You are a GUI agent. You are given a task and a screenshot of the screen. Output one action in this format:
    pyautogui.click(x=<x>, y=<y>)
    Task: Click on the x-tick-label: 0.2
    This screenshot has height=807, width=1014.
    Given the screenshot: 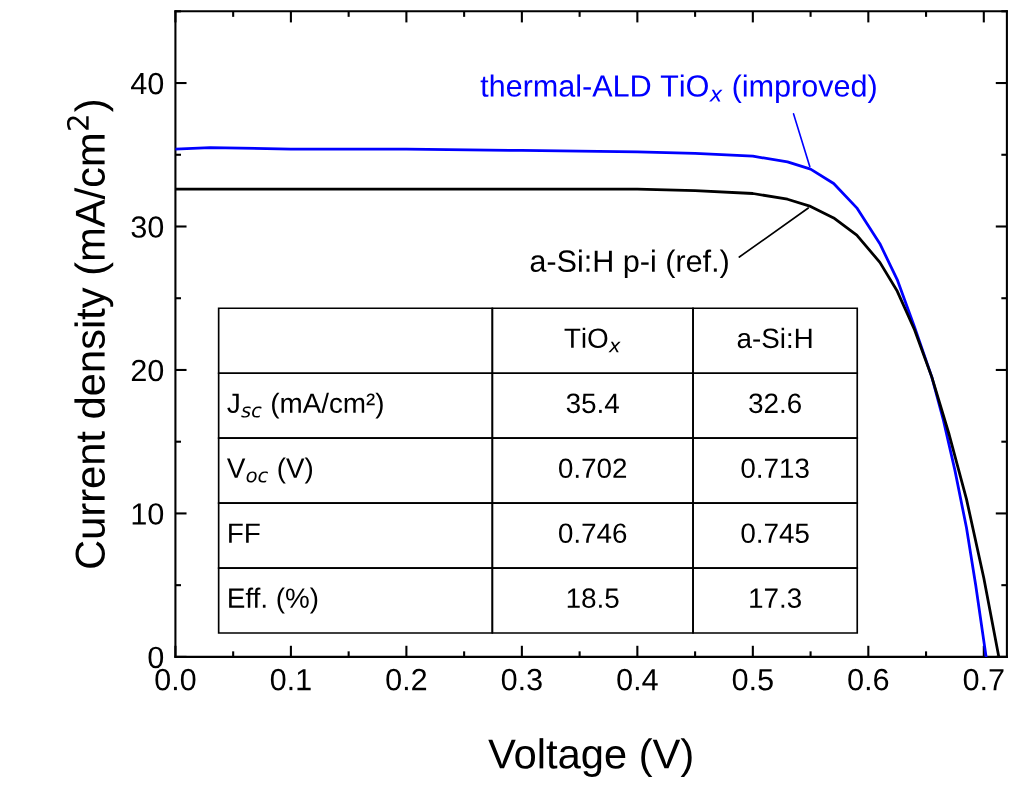 What is the action you would take?
    pyautogui.click(x=406, y=679)
    